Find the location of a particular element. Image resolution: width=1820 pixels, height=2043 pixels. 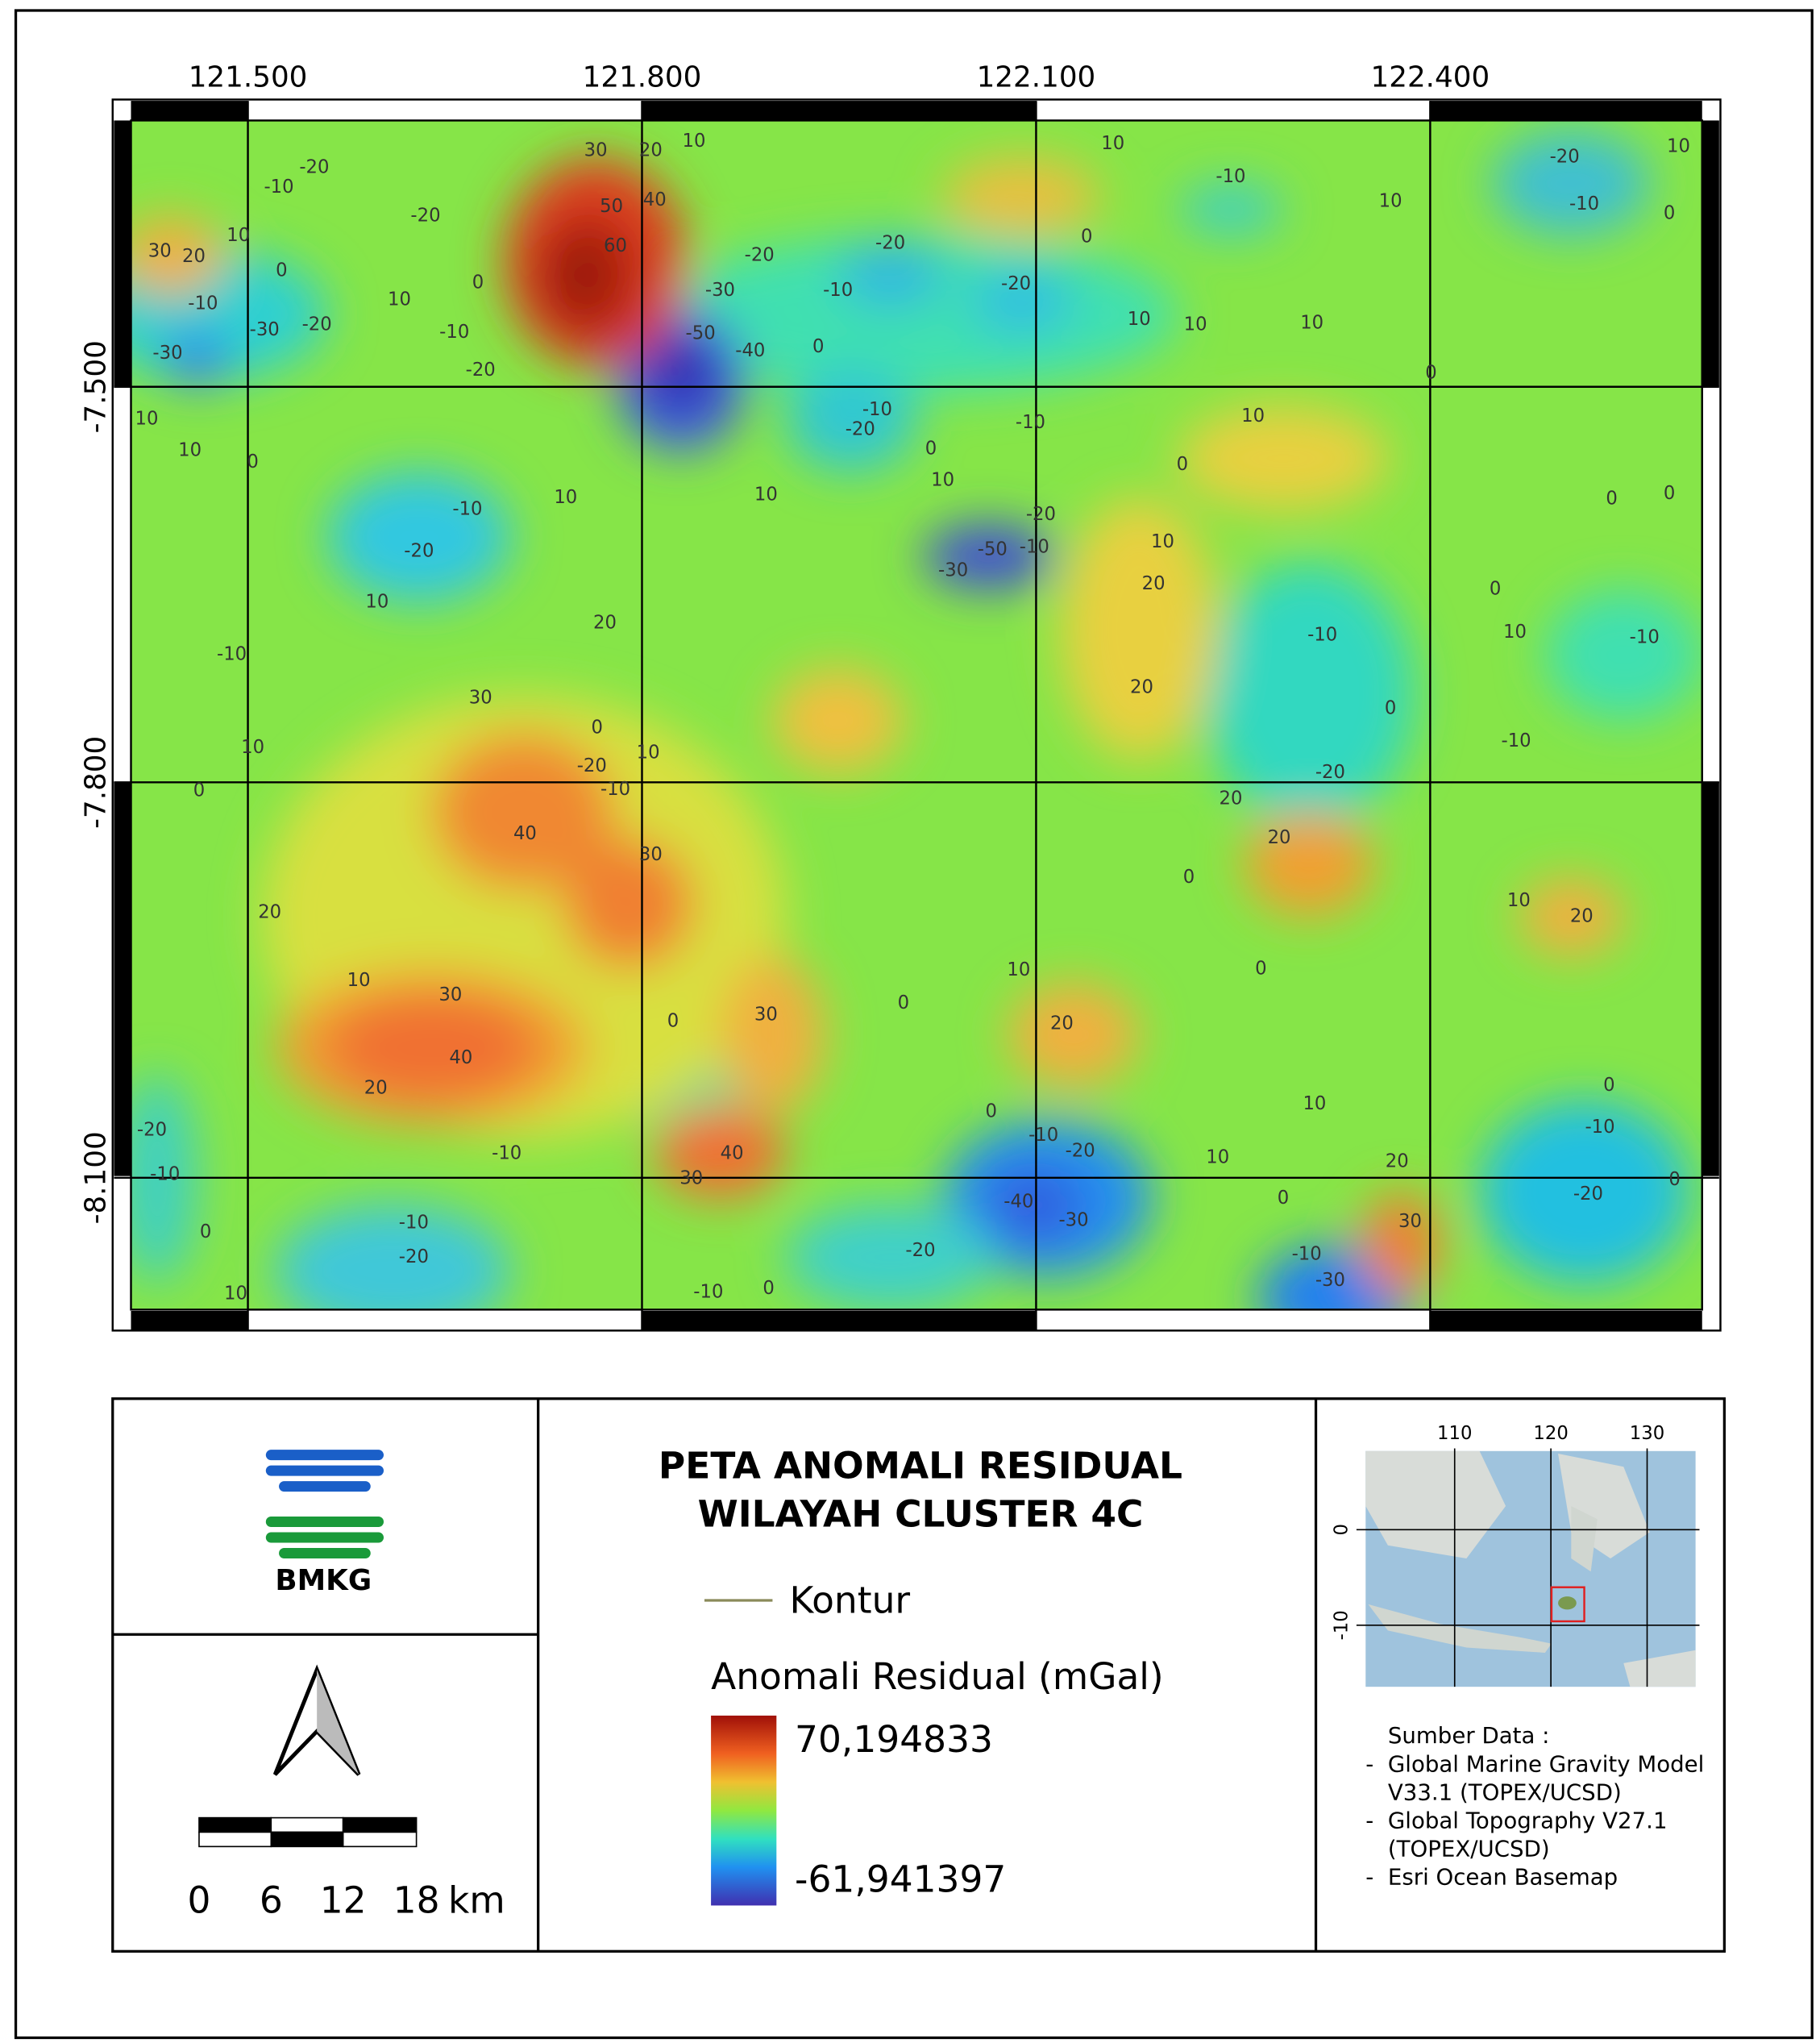

source-title: Sumber Data : is located at coordinates (1469, 1735).